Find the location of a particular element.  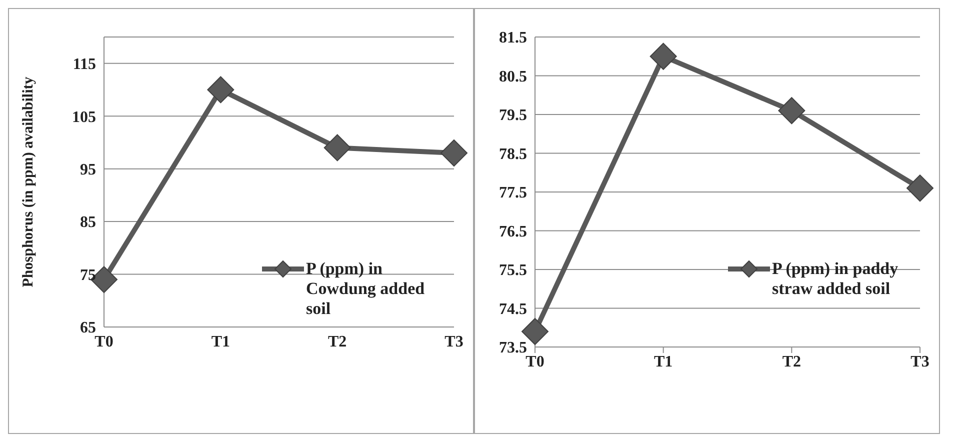

y-tick-label: 74.5 is located at coordinates (513, 309).